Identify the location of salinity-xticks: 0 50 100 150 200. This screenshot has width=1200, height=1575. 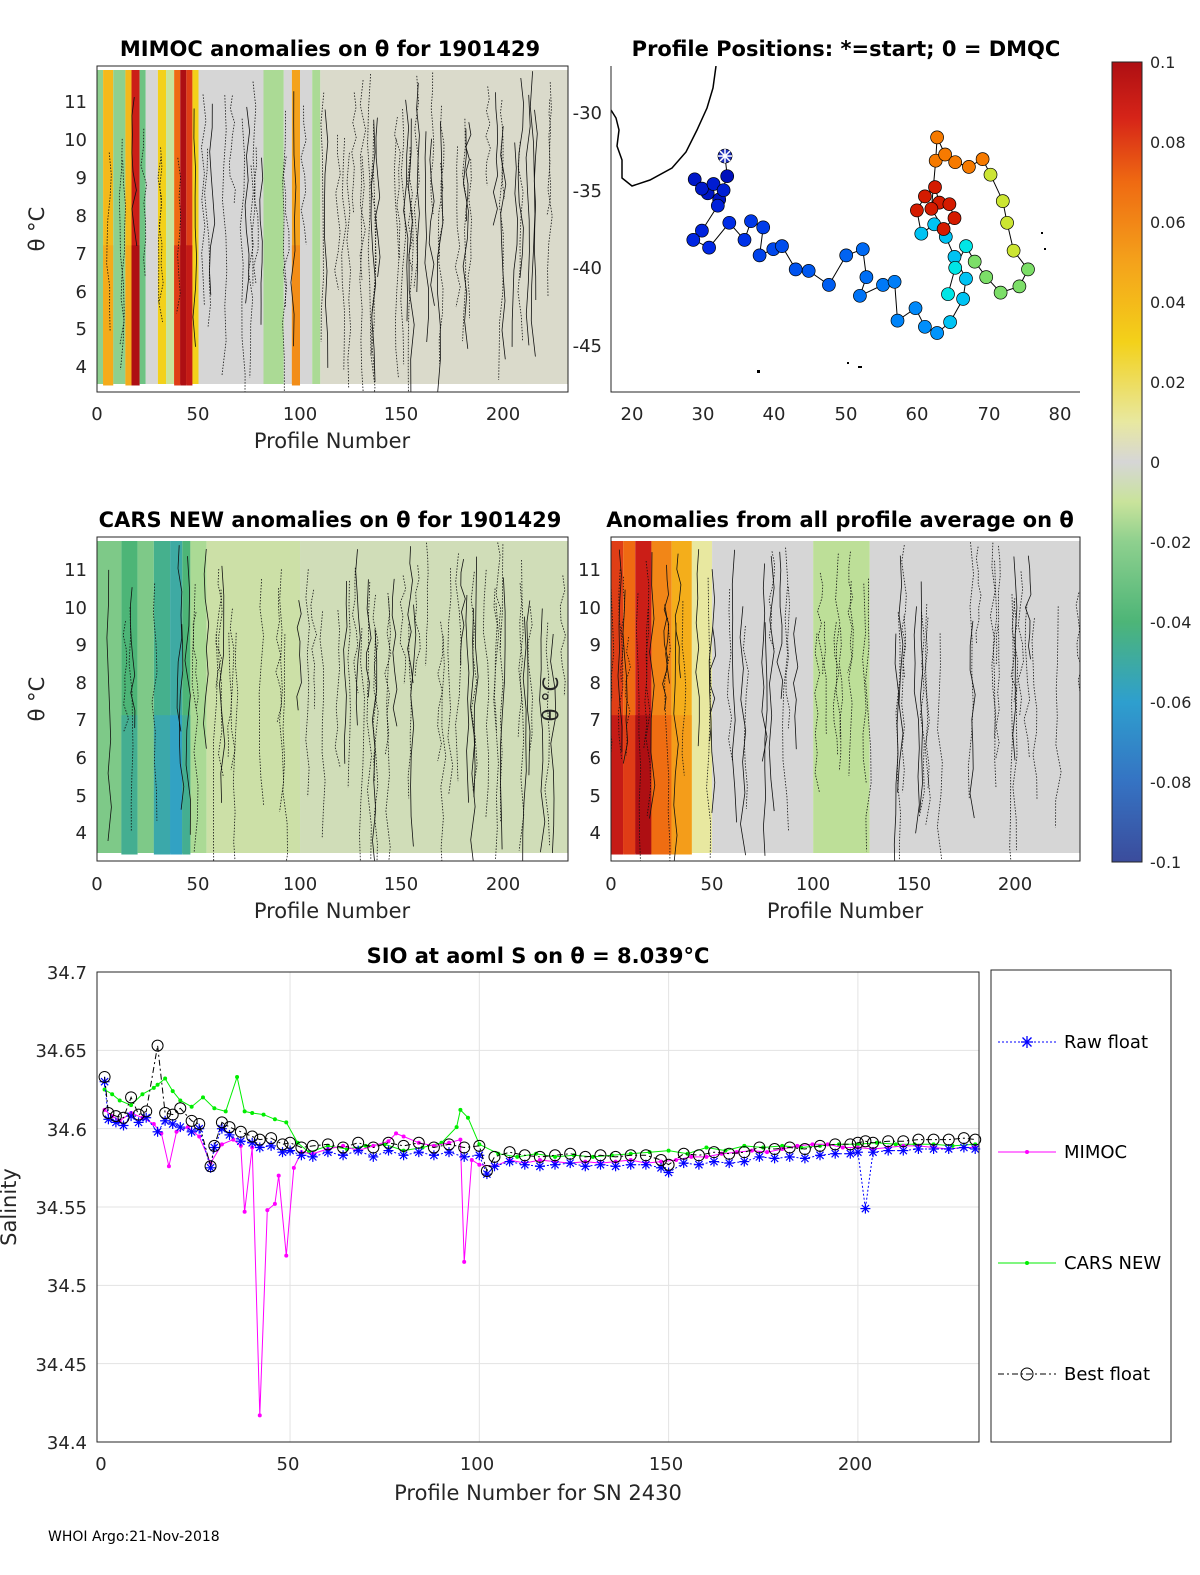
(483, 1464).